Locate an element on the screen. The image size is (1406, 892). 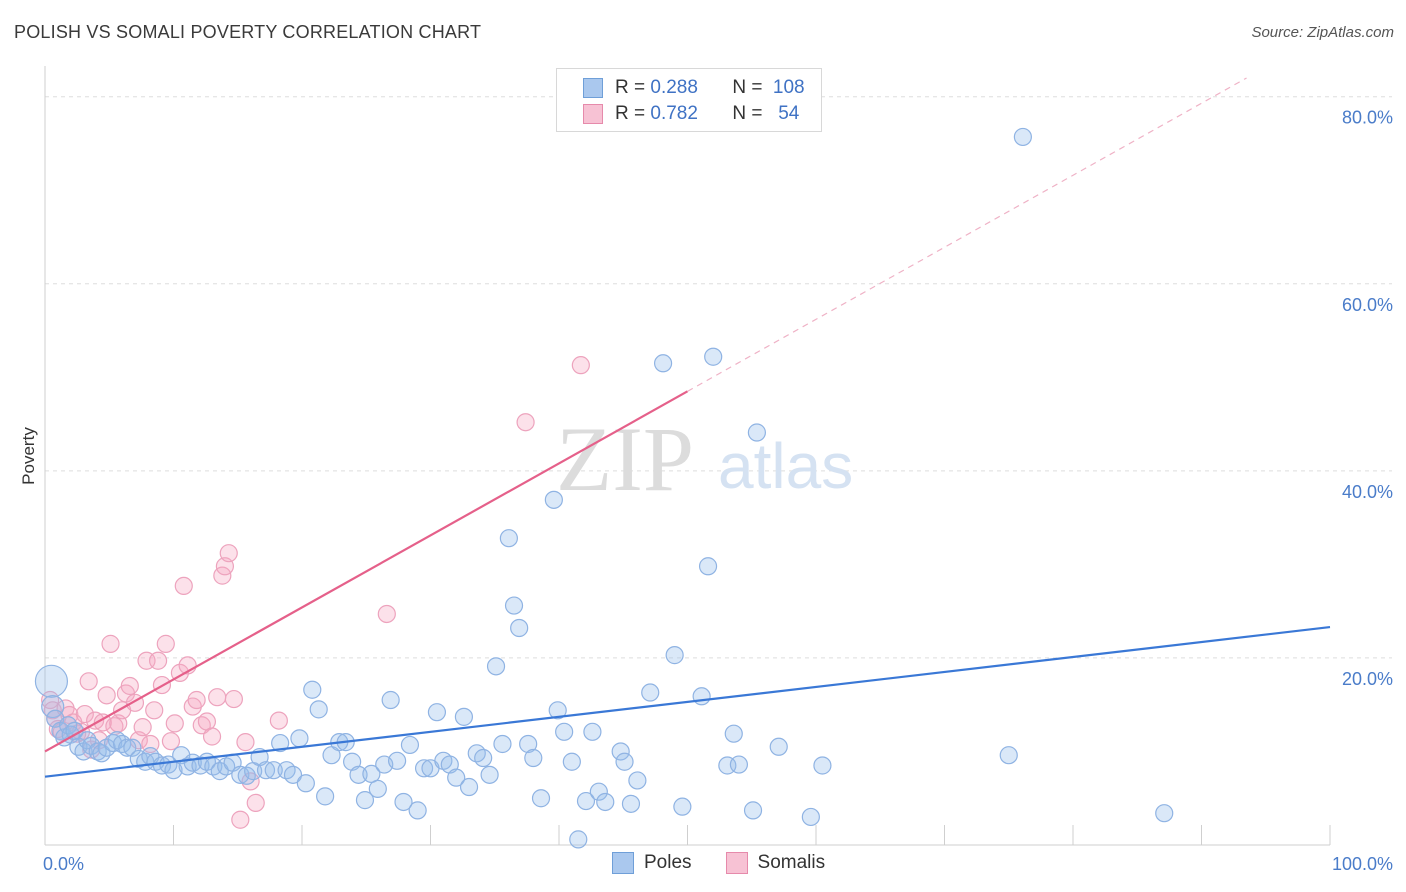
legend-n-value-poles: 108 is located at coordinates (788, 87).